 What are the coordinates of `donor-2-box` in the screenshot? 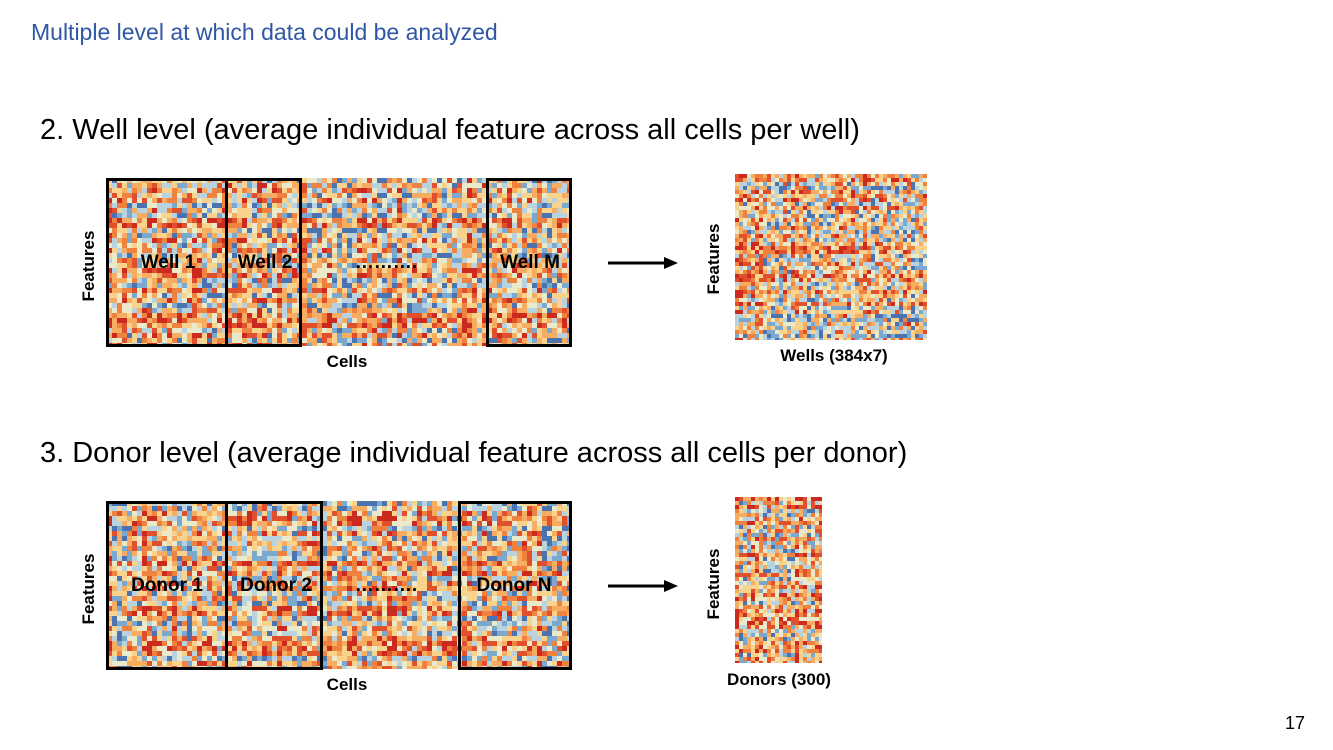 It's located at (274, 585).